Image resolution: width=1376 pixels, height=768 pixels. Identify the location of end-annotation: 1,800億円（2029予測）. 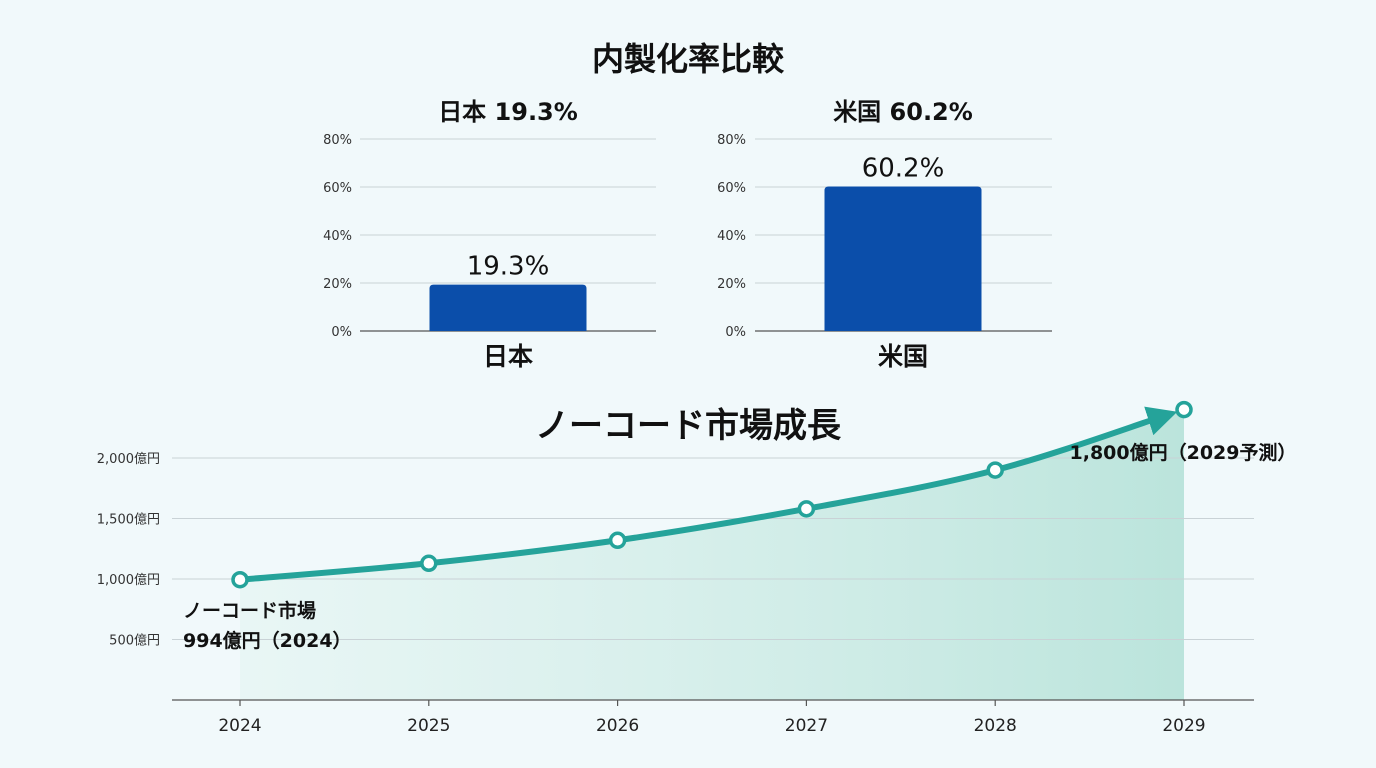
(1183, 452).